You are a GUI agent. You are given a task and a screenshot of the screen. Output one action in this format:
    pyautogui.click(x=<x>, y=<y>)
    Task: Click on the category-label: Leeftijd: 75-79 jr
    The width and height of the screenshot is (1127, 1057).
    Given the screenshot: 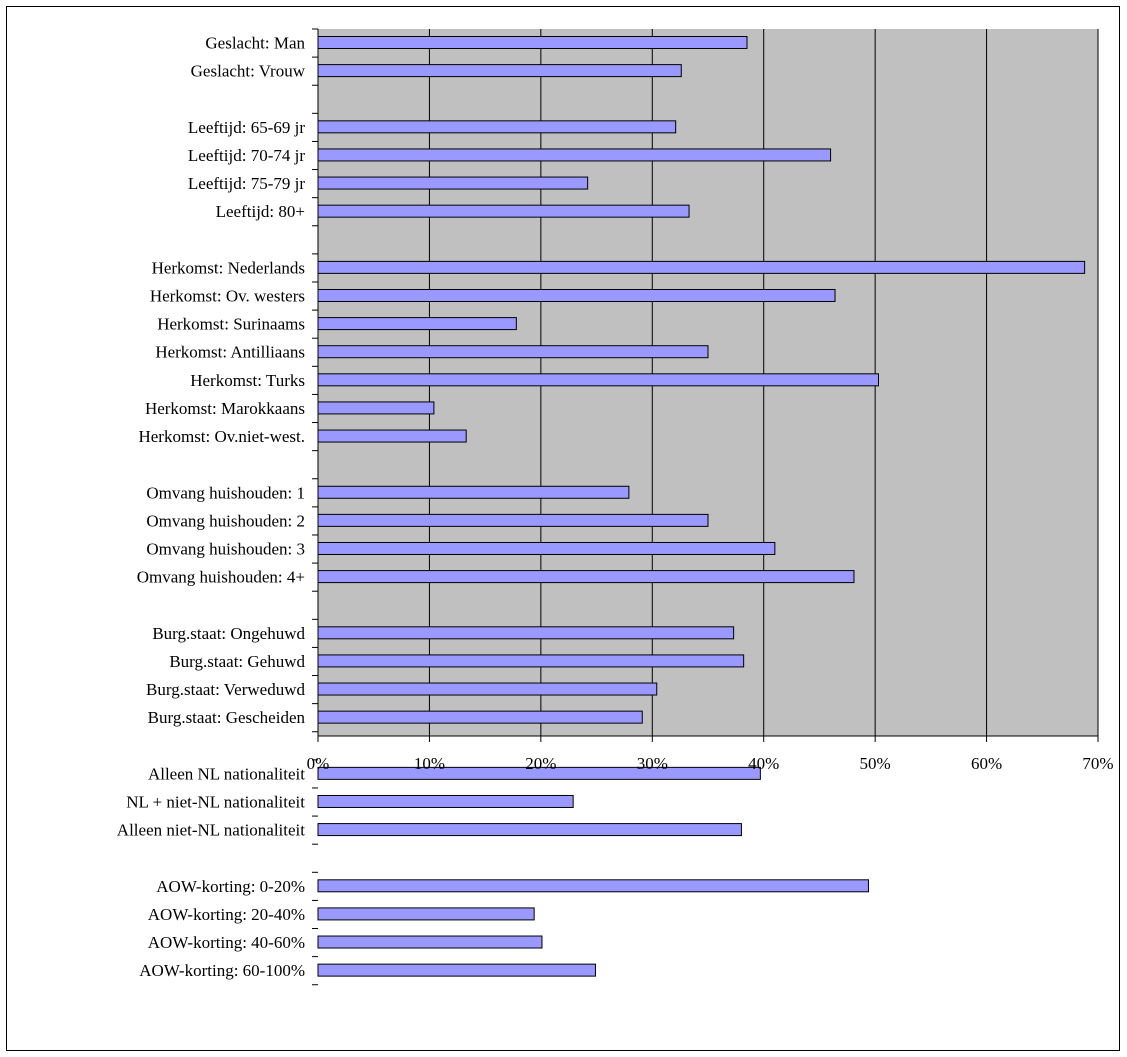 What is the action you would take?
    pyautogui.click(x=246, y=183)
    